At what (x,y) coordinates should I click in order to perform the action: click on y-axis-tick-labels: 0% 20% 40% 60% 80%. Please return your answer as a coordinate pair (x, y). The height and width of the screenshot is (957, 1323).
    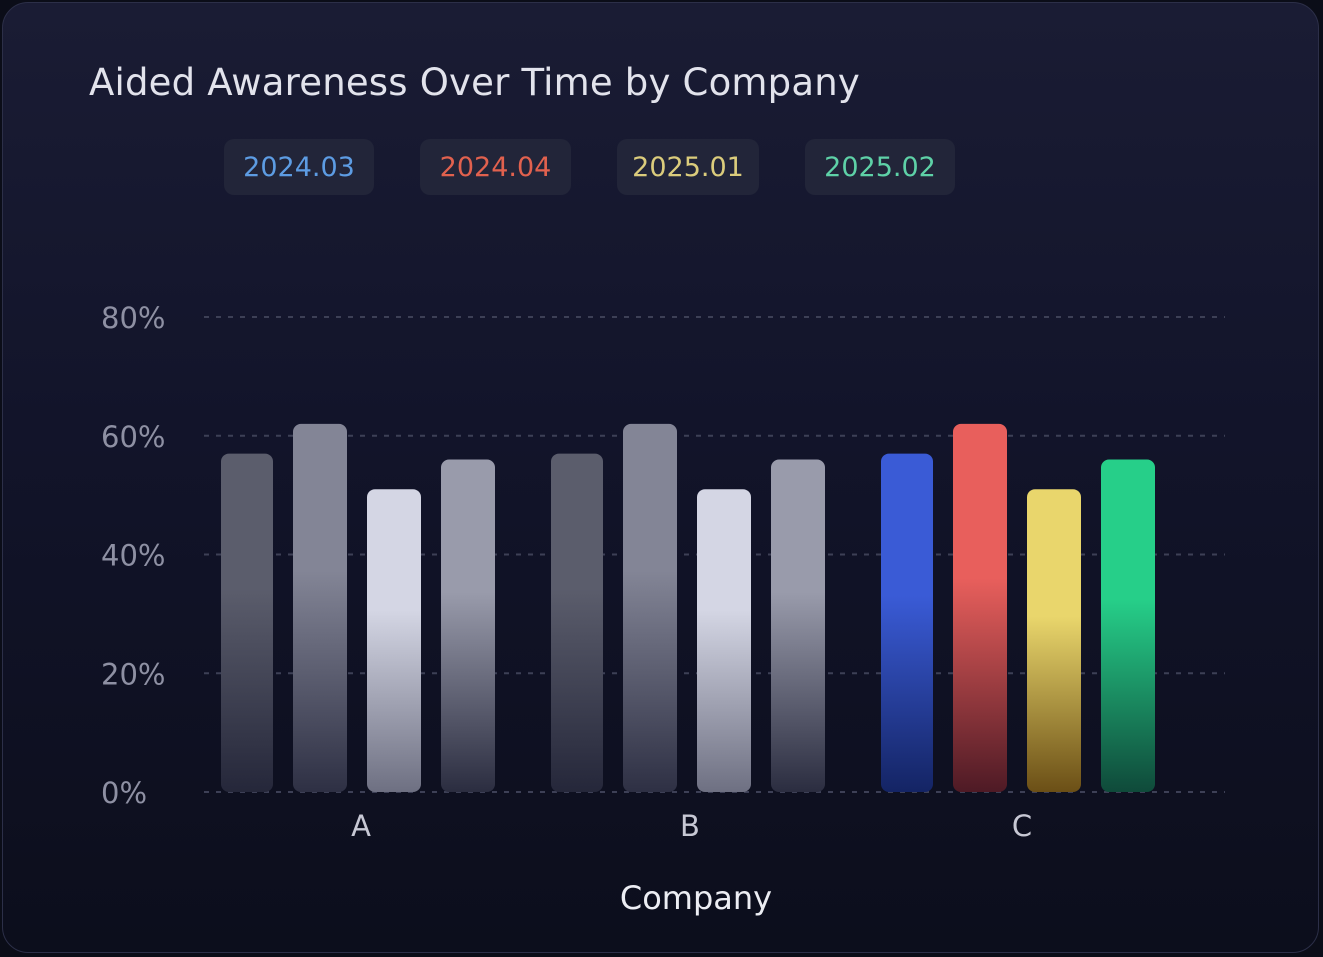
    Looking at the image, I should click on (133, 555).